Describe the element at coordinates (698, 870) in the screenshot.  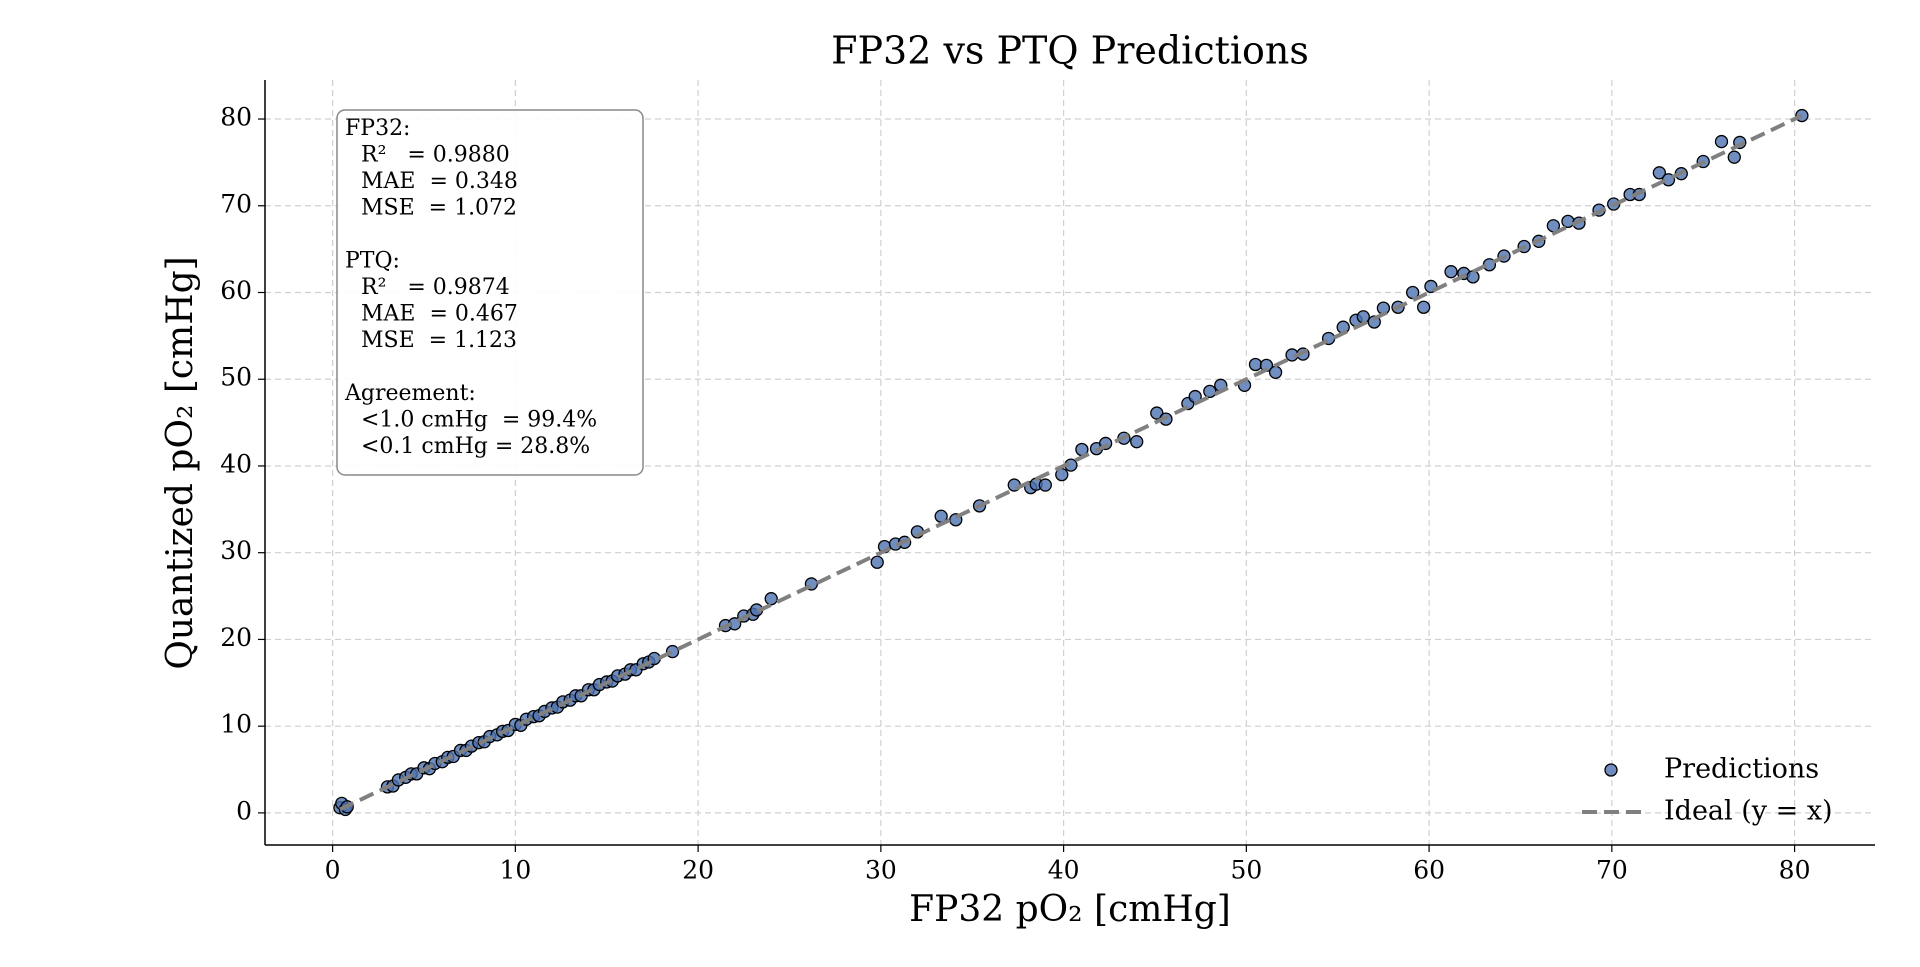
I see `x-tick-label: 20` at that location.